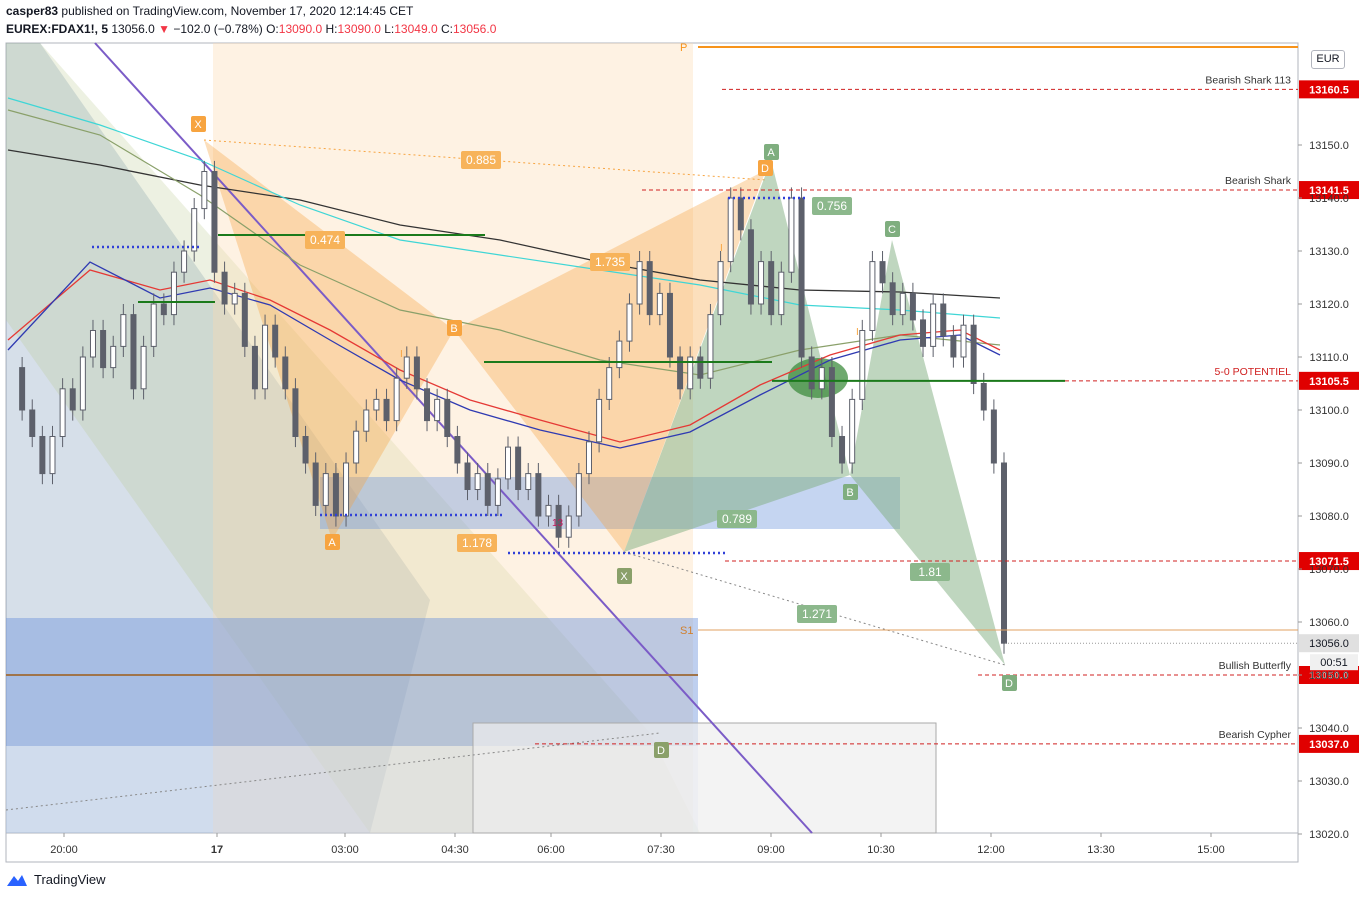  Describe the element at coordinates (481, 160) in the screenshot. I see `ratio-0885-box` at that location.